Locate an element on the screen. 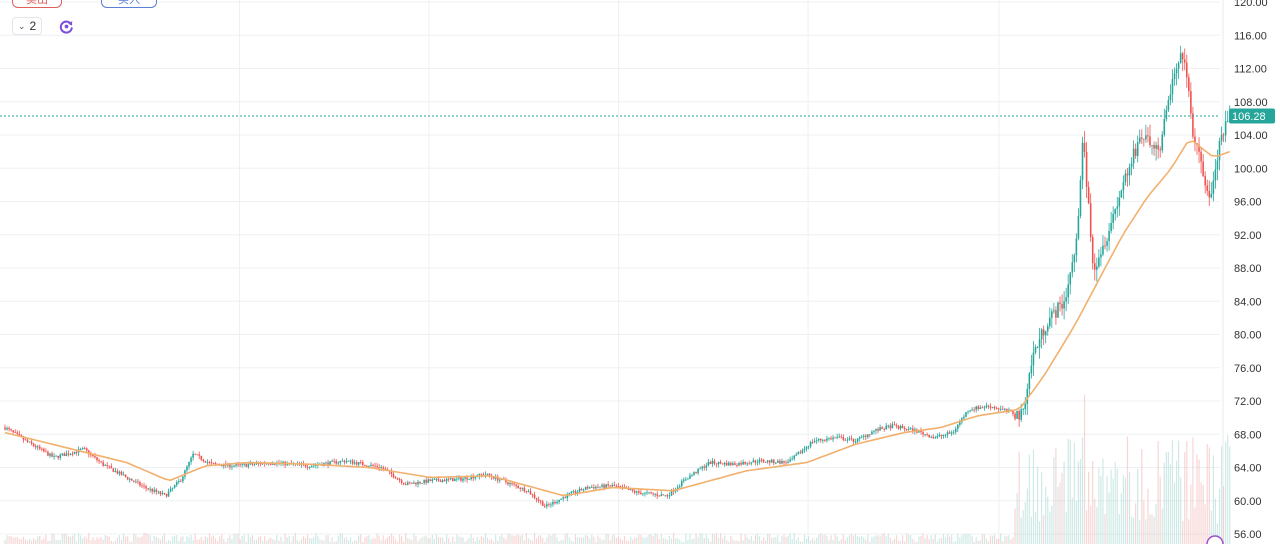  y-tick-label: 100.00 is located at coordinates (1251, 169).